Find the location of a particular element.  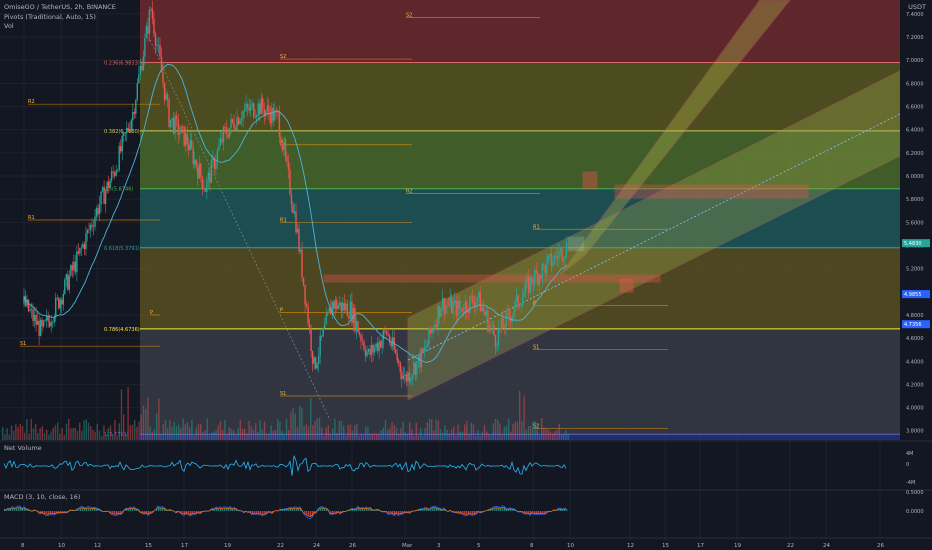

fib-band is located at coordinates (520, 96).